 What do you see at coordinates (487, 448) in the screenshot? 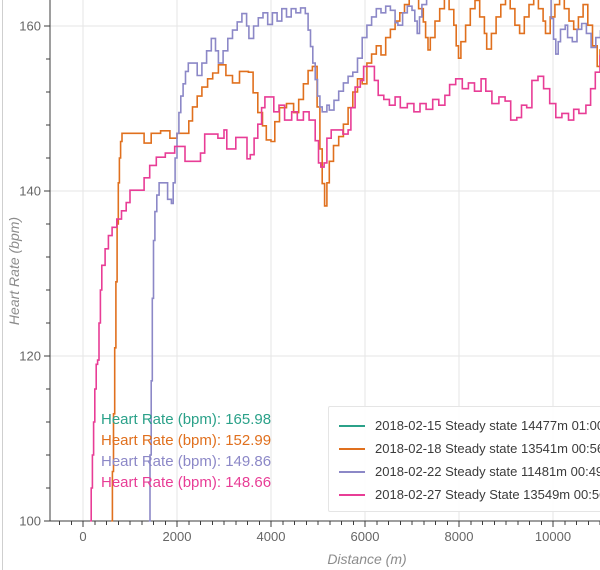
I see `legend-item-label: 2018-02-18 Steady state 13541m 00:56:0` at bounding box center [487, 448].